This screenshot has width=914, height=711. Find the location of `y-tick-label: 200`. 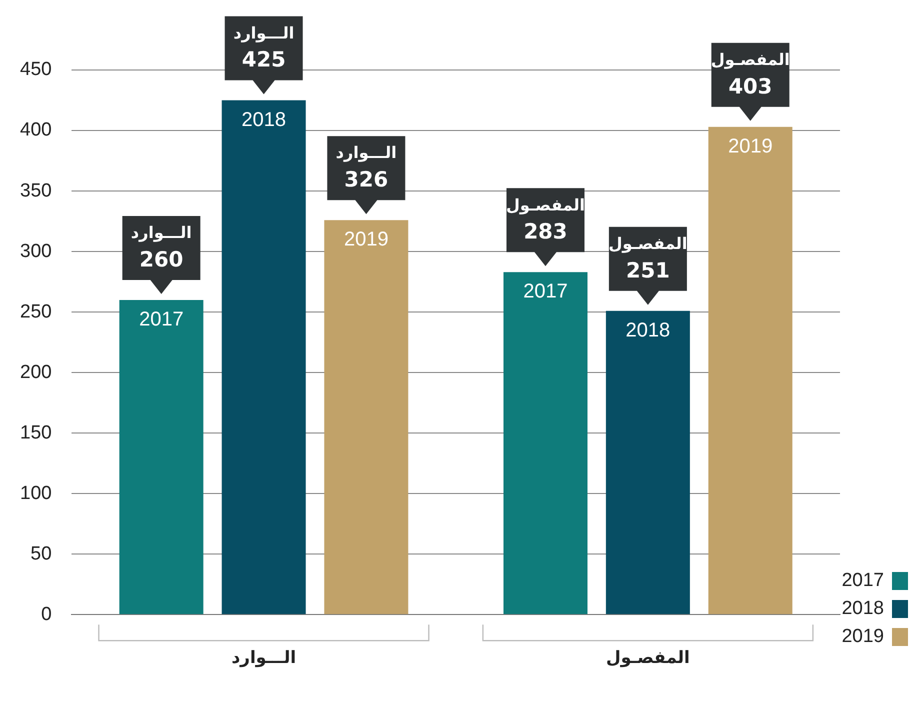

y-tick-label: 200 is located at coordinates (36, 372).